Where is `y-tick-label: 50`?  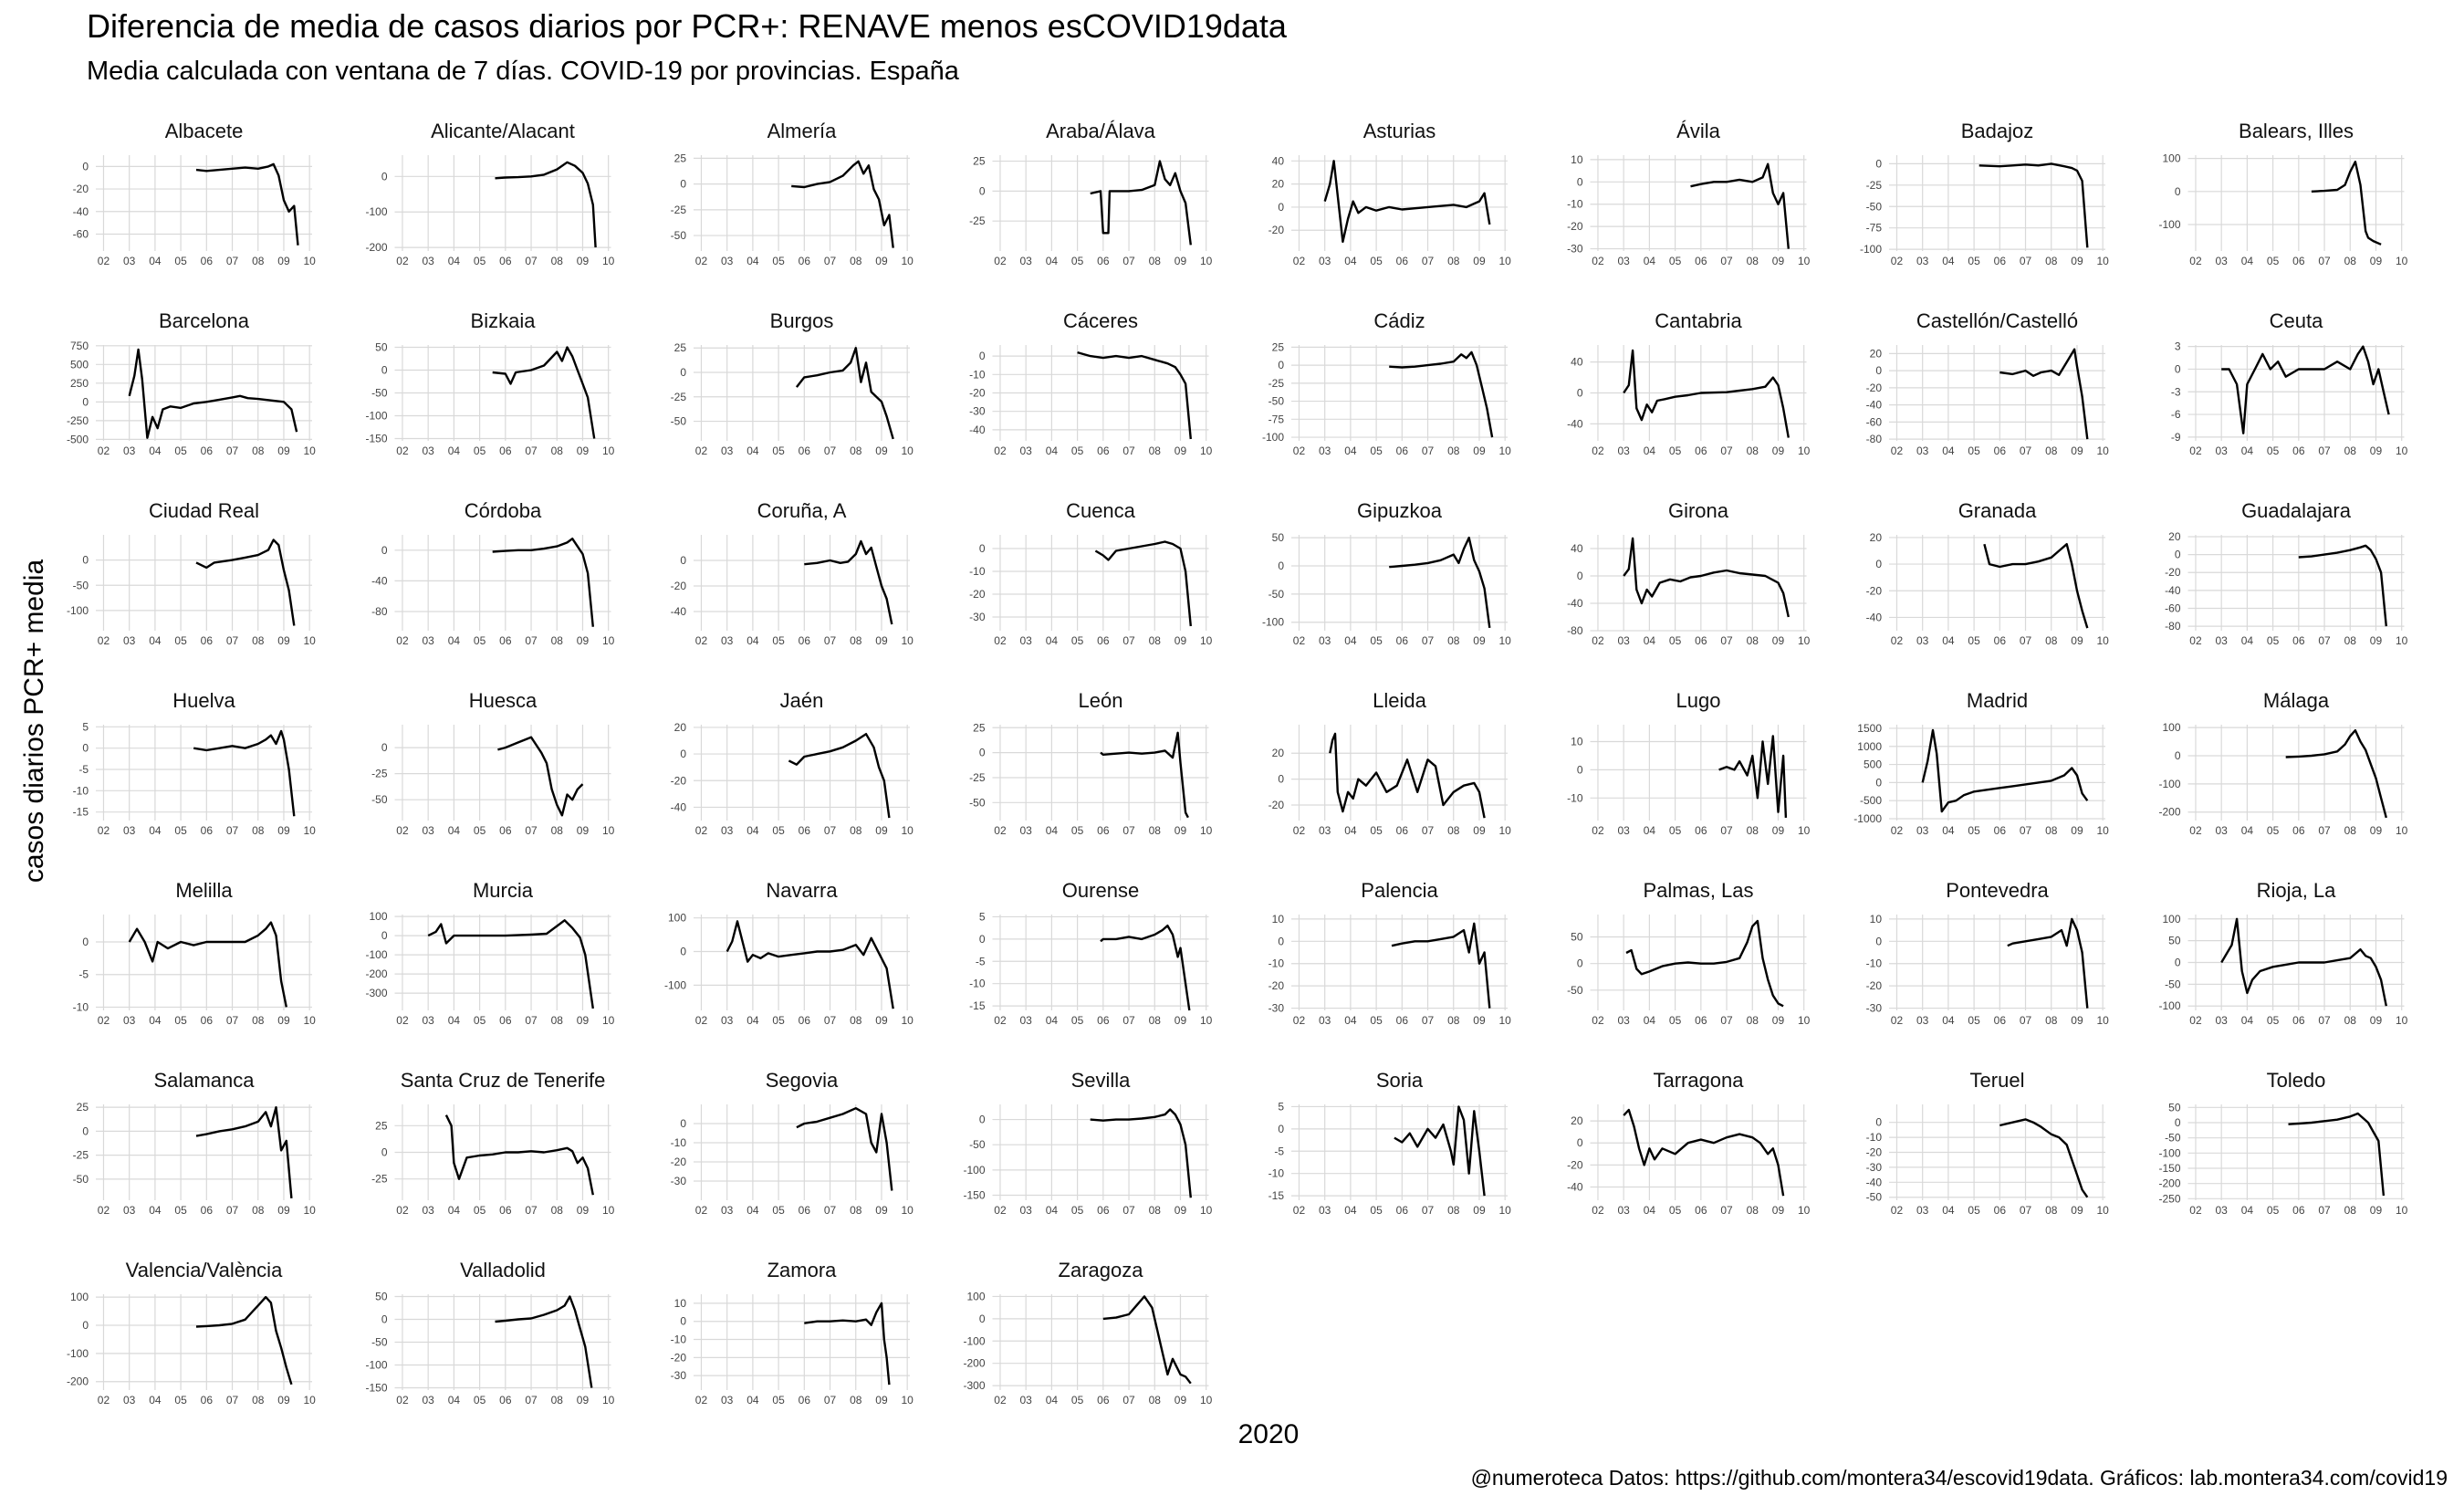 y-tick-label: 50 is located at coordinates (2174, 941).